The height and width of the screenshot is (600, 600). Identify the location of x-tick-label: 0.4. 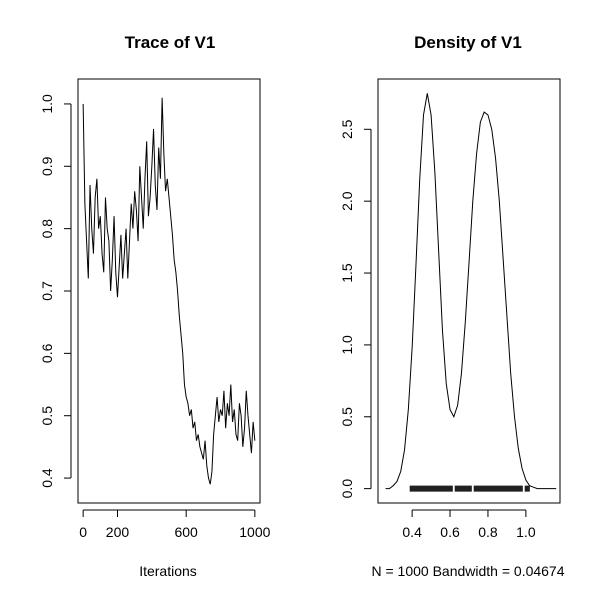
(412, 532).